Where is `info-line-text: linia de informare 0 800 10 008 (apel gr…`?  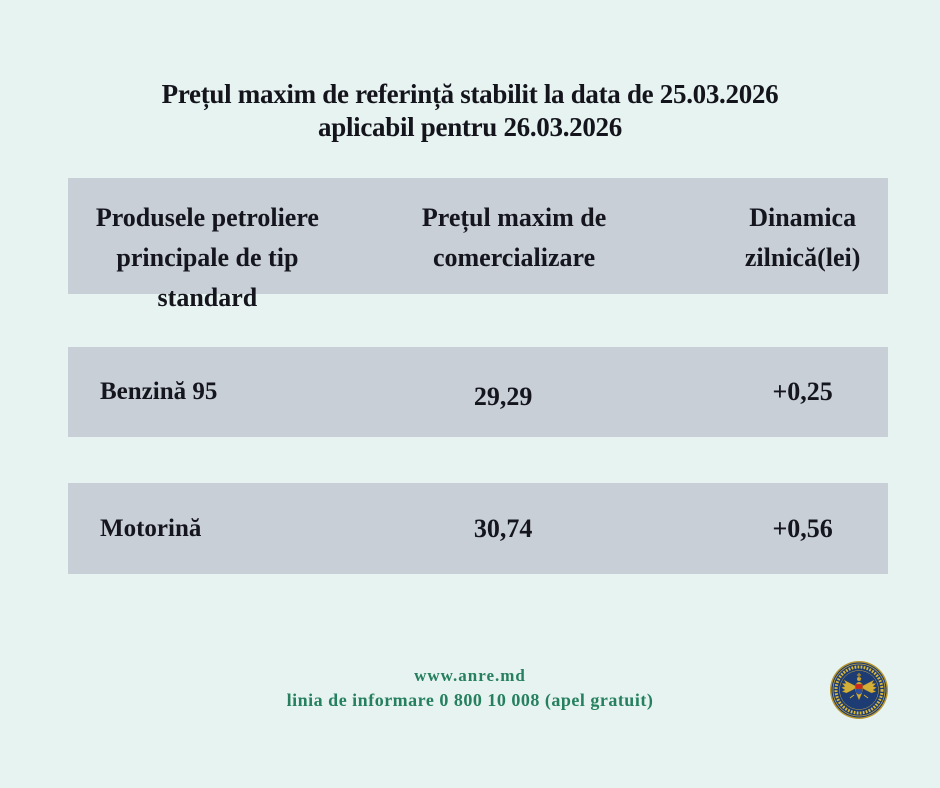 info-line-text: linia de informare 0 800 10 008 (apel gr… is located at coordinates (470, 700).